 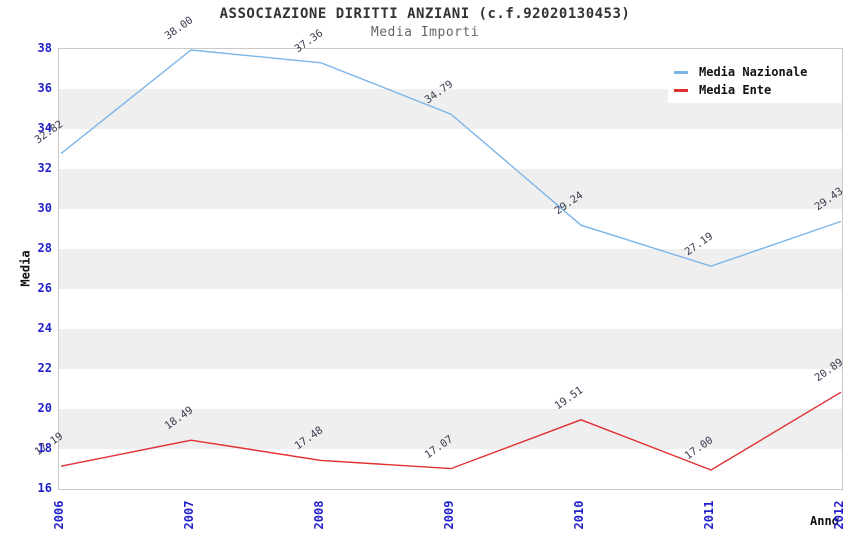 What do you see at coordinates (44, 128) in the screenshot?
I see `y-tick-label: 34` at bounding box center [44, 128].